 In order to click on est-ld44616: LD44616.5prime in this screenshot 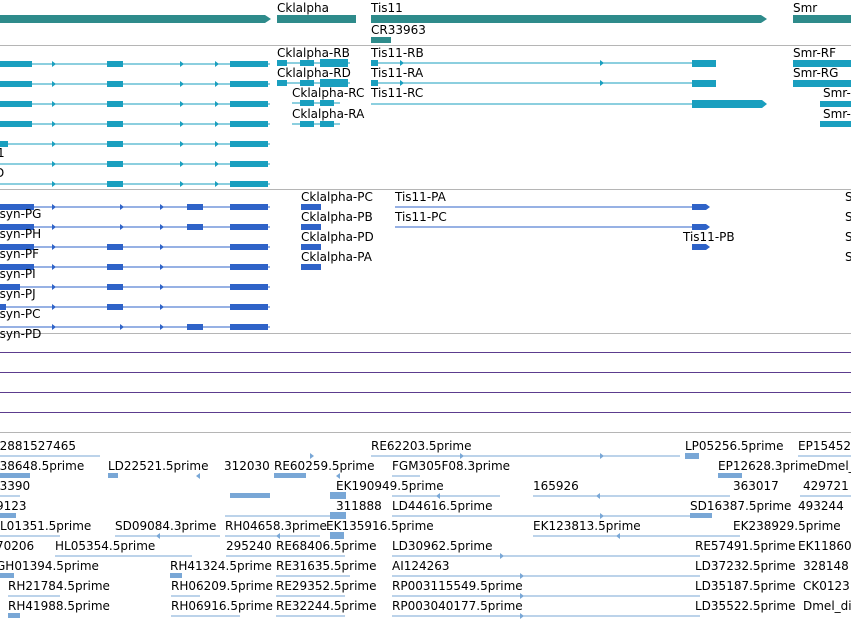, I will do `click(442, 506)`.